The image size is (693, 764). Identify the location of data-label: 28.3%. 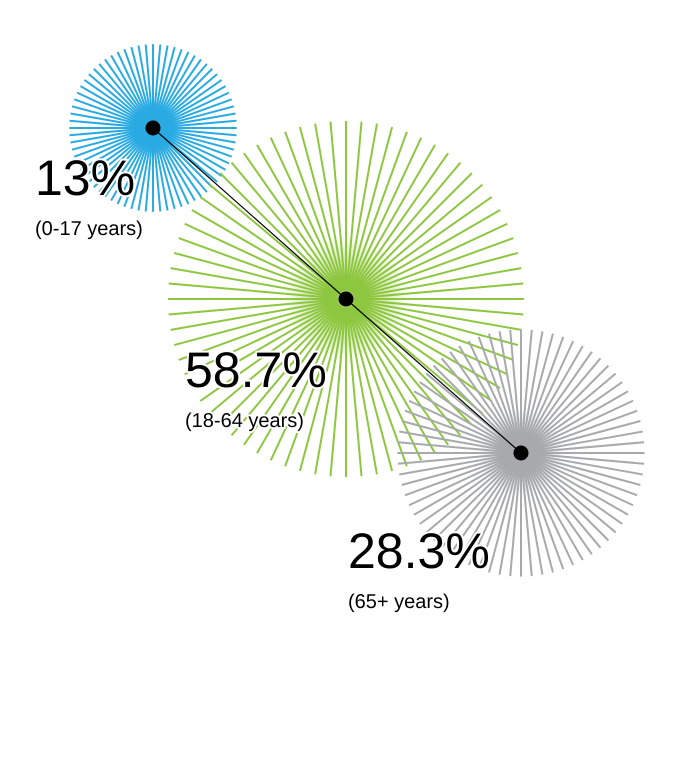
(419, 551).